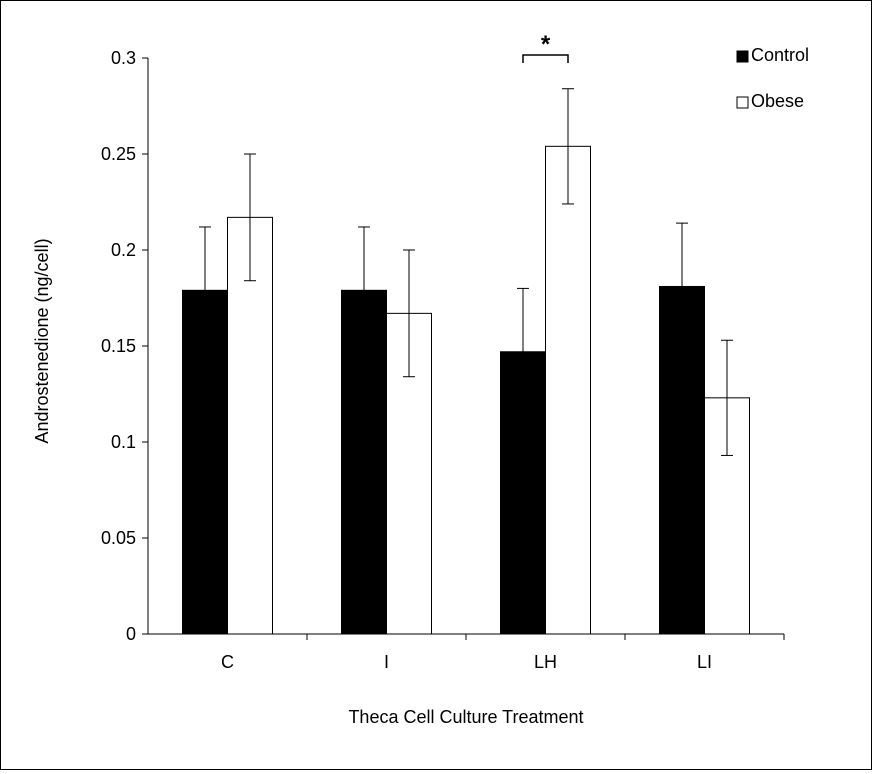 This screenshot has width=872, height=774. What do you see at coordinates (503, 653) in the screenshot?
I see `x-axis-ticks: C I LH LI` at bounding box center [503, 653].